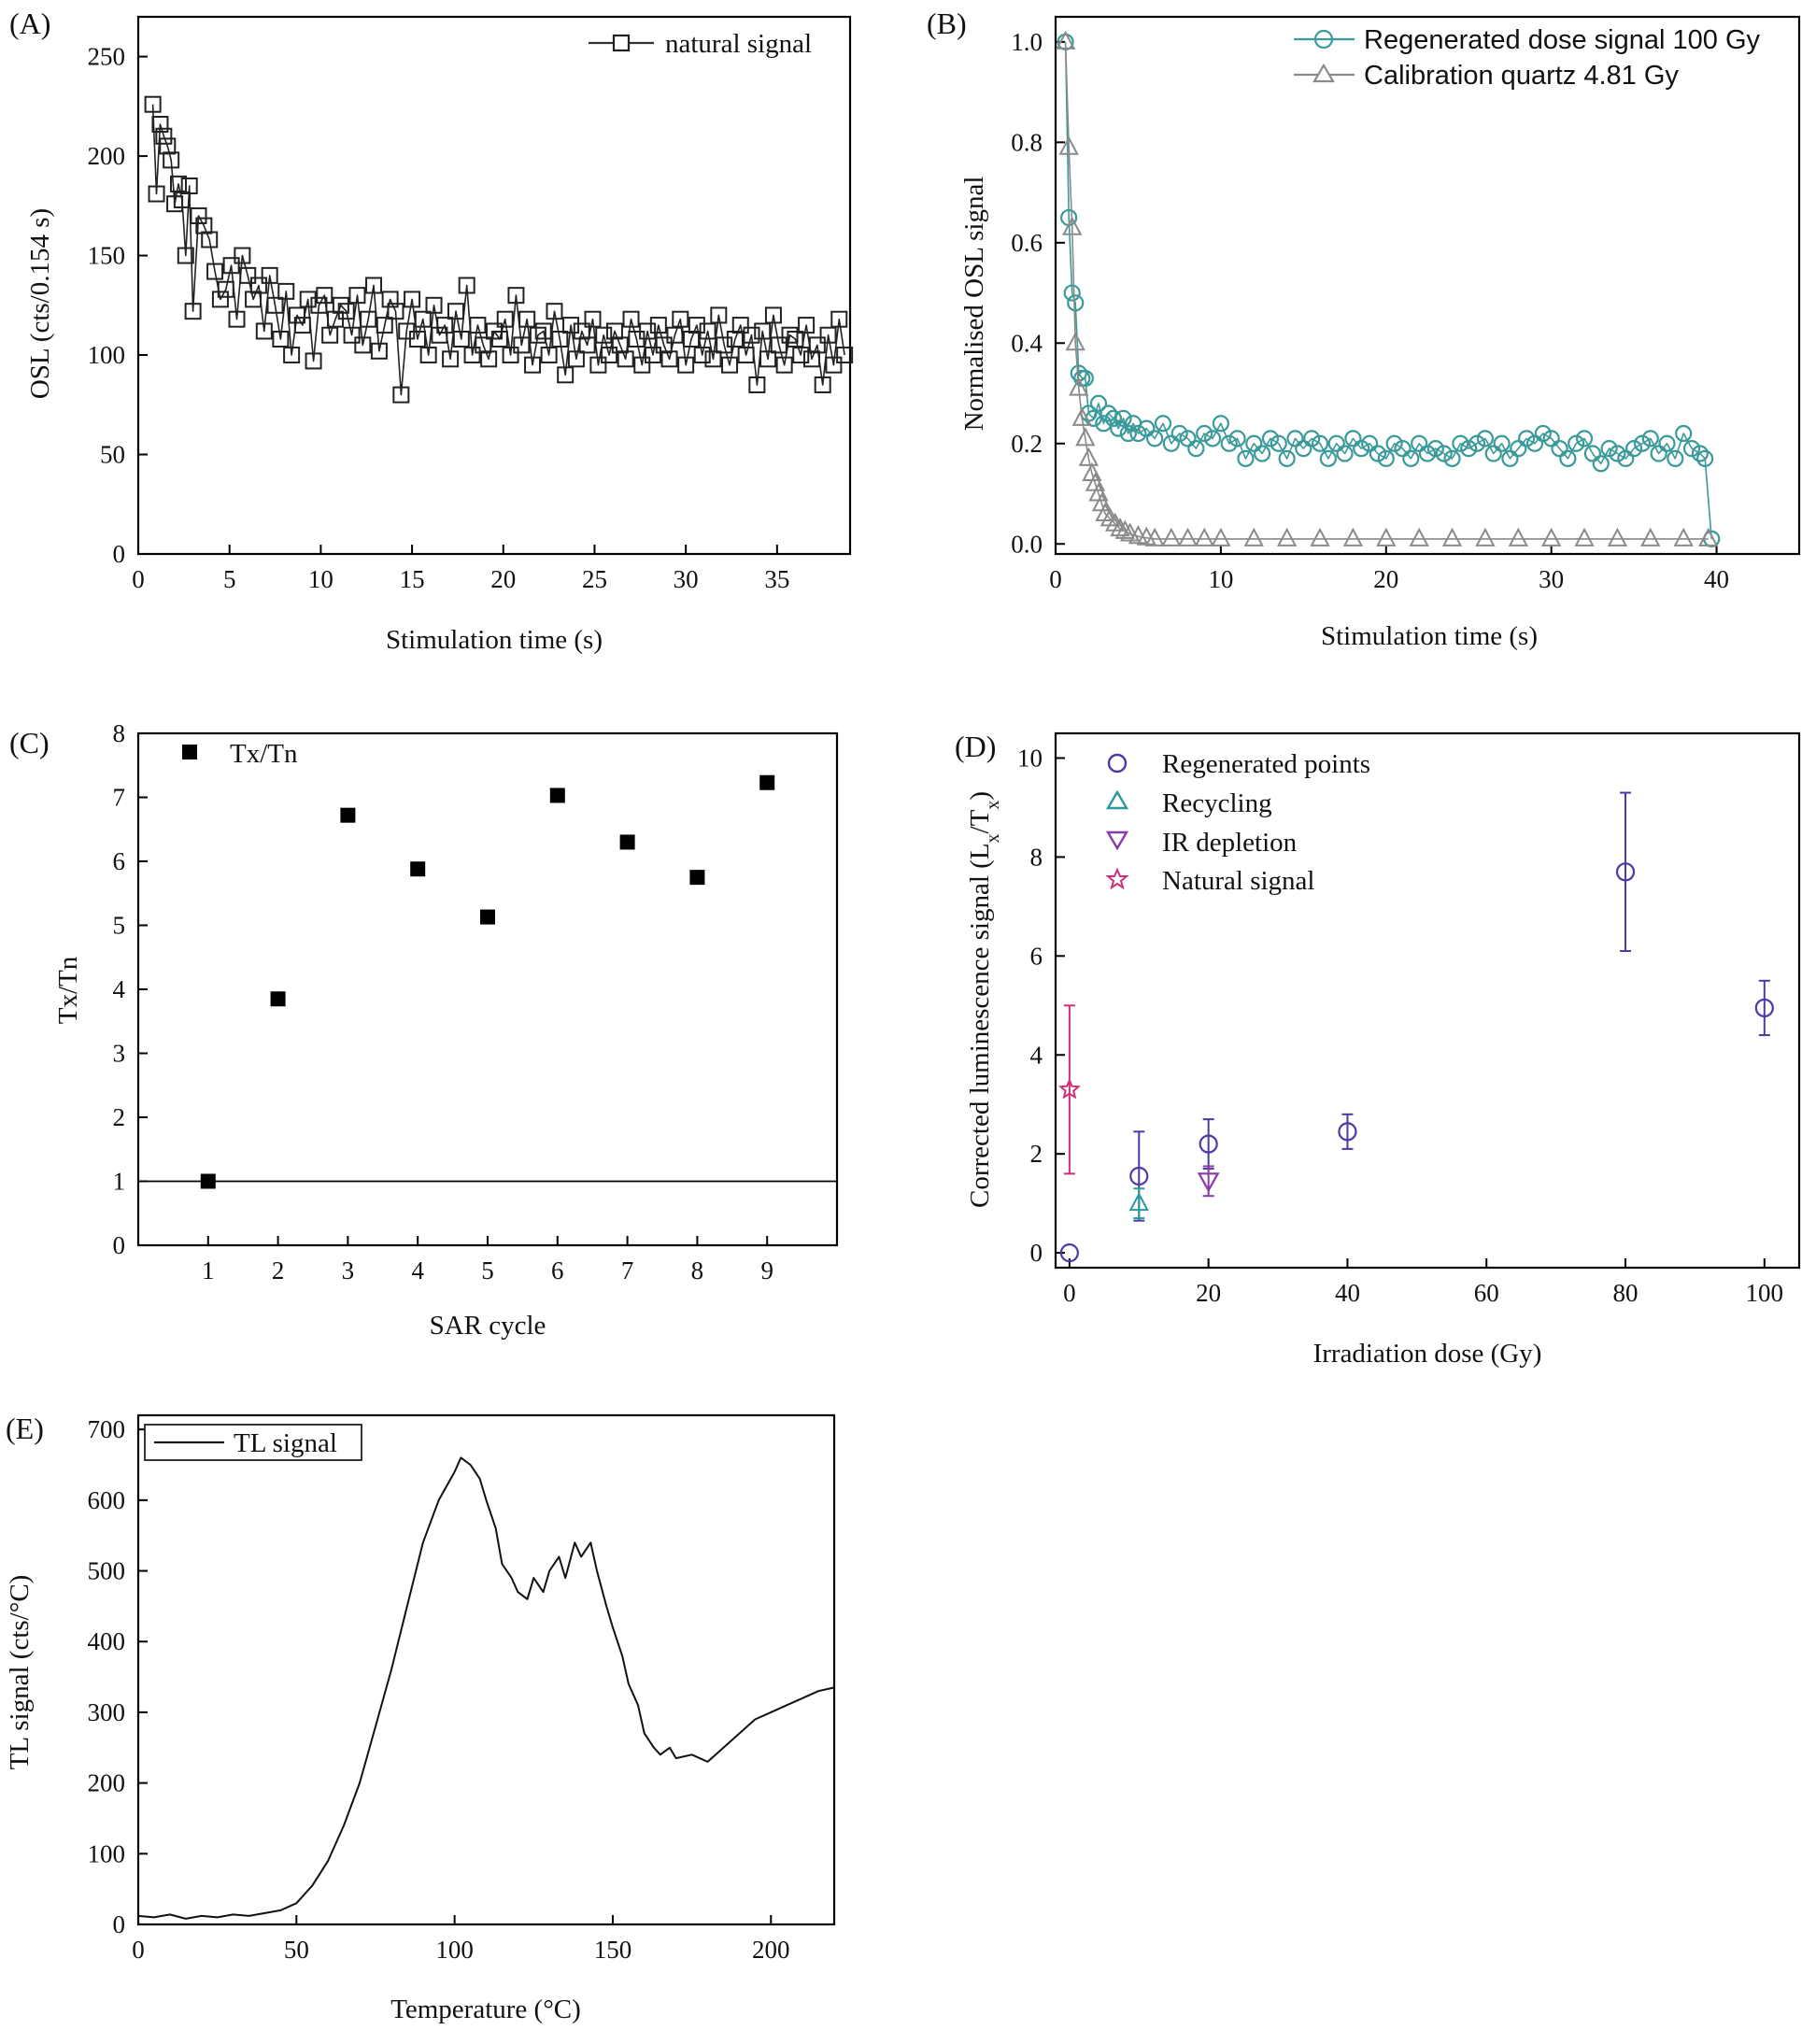  What do you see at coordinates (119, 1117) in the screenshot?
I see `panel-c-ytick-label: 2` at bounding box center [119, 1117].